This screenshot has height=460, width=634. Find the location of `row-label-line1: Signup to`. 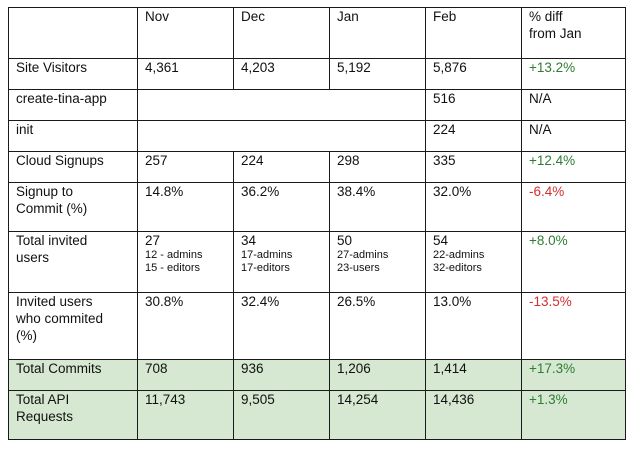

row-label-line1: Signup to is located at coordinates (45, 191).